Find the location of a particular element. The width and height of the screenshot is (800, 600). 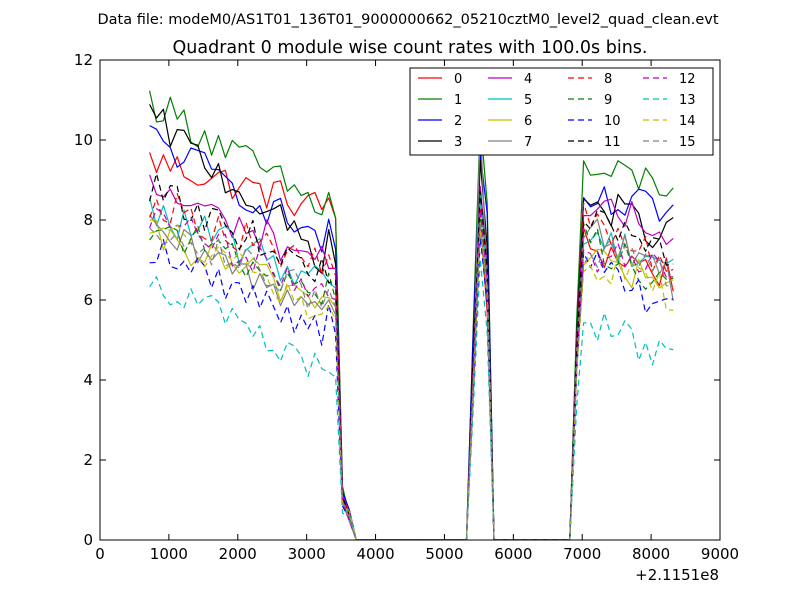

y-tick-label: 4 is located at coordinates (88, 380).